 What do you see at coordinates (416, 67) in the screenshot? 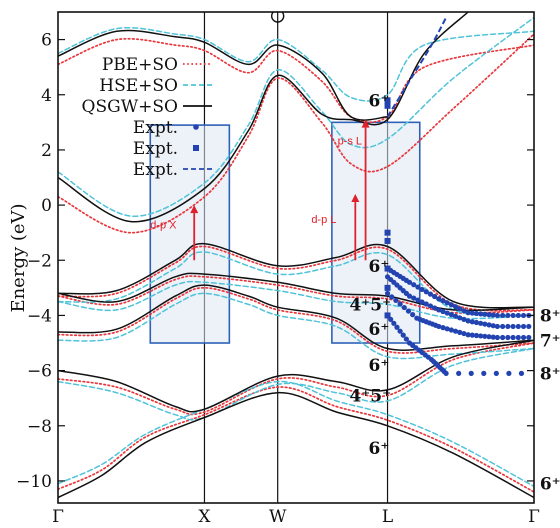
I see `expt-dashed-conduction` at bounding box center [416, 67].